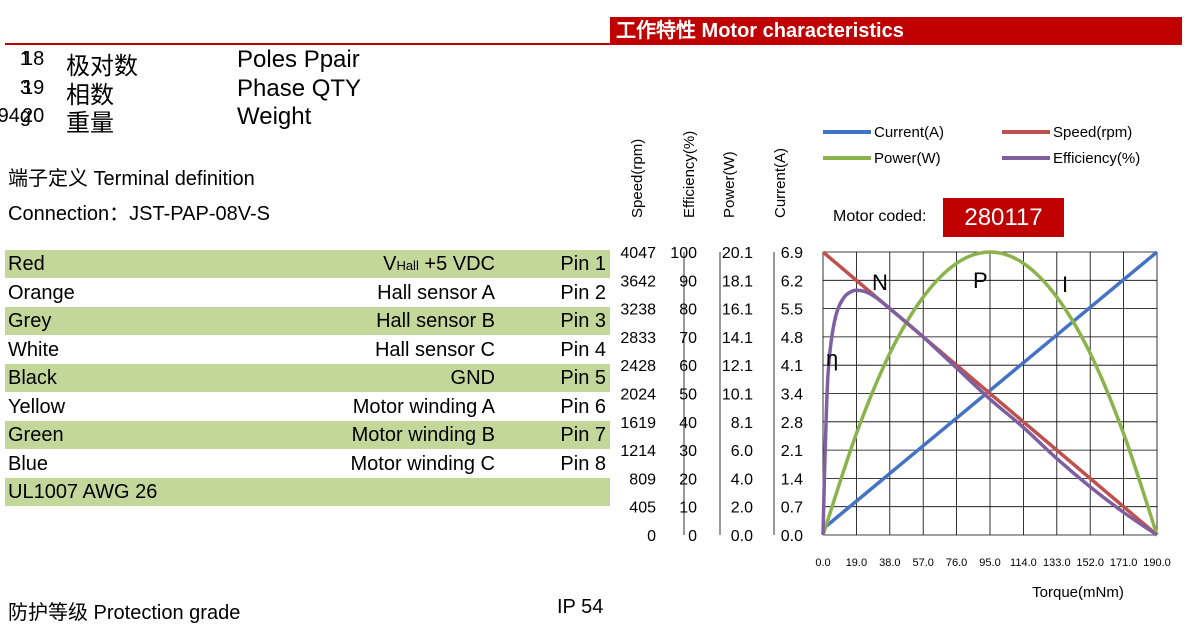 This screenshot has width=1185, height=632. Describe the element at coordinates (1065, 284) in the screenshot. I see `curve-annotation: I` at that location.